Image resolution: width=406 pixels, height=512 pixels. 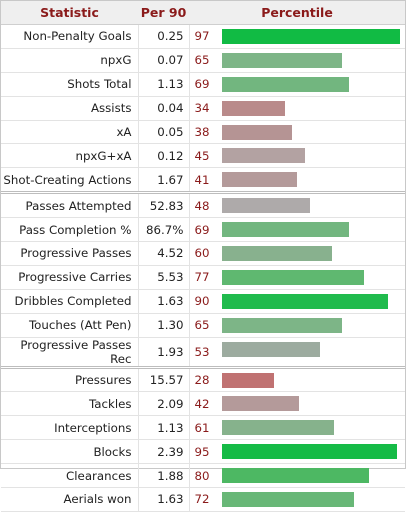 I want to click on stat-label: Tackles, so click(x=70, y=404).